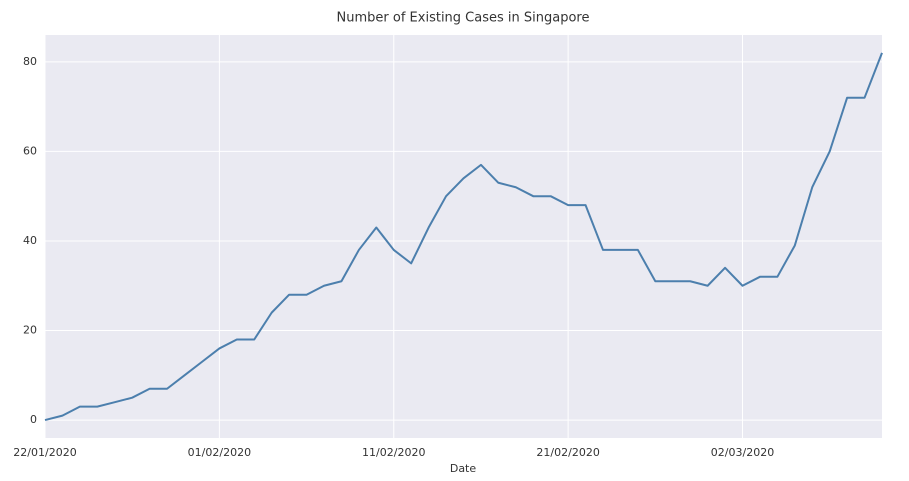 Image resolution: width=909 pixels, height=481 pixels. Describe the element at coordinates (393, 452) in the screenshot. I see `x-tick-label: 11/02/2020` at that location.